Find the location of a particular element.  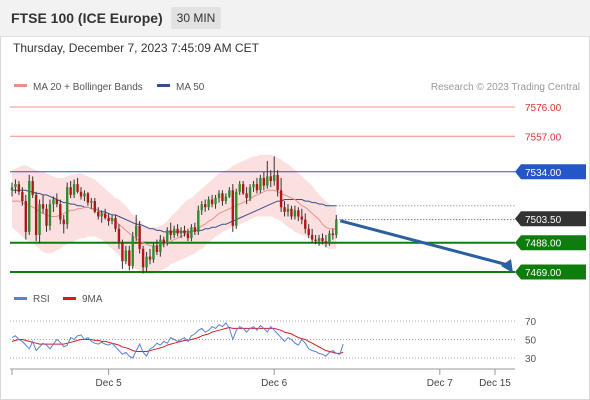

rsi-line is located at coordinates (177, 340).